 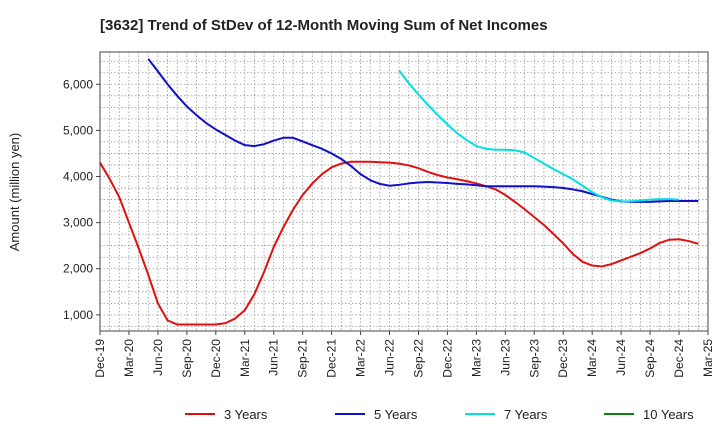 I want to click on y-tick-label: 1,000, so click(x=78, y=315).